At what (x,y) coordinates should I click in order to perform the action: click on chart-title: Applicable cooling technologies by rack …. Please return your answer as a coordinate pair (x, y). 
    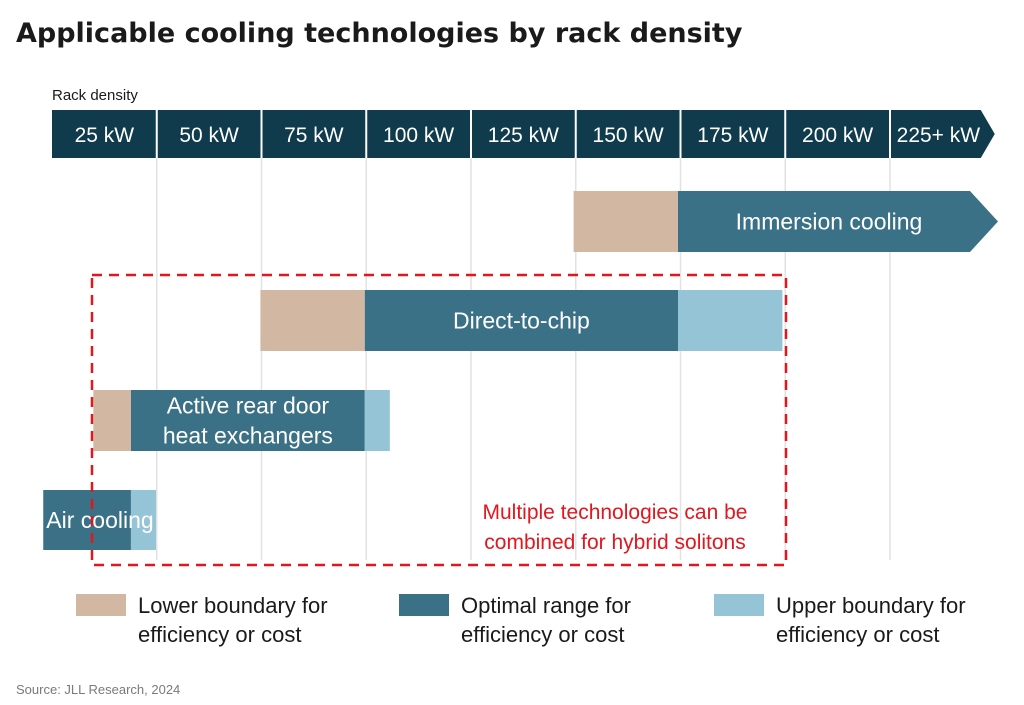
    Looking at the image, I should click on (379, 33).